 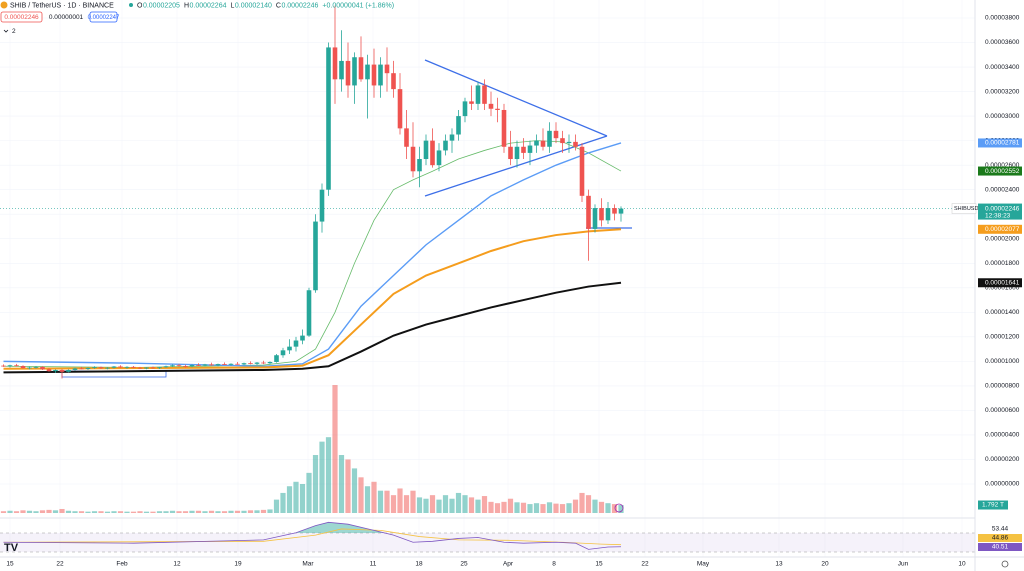 I want to click on volume-pane, so click(x=312, y=449).